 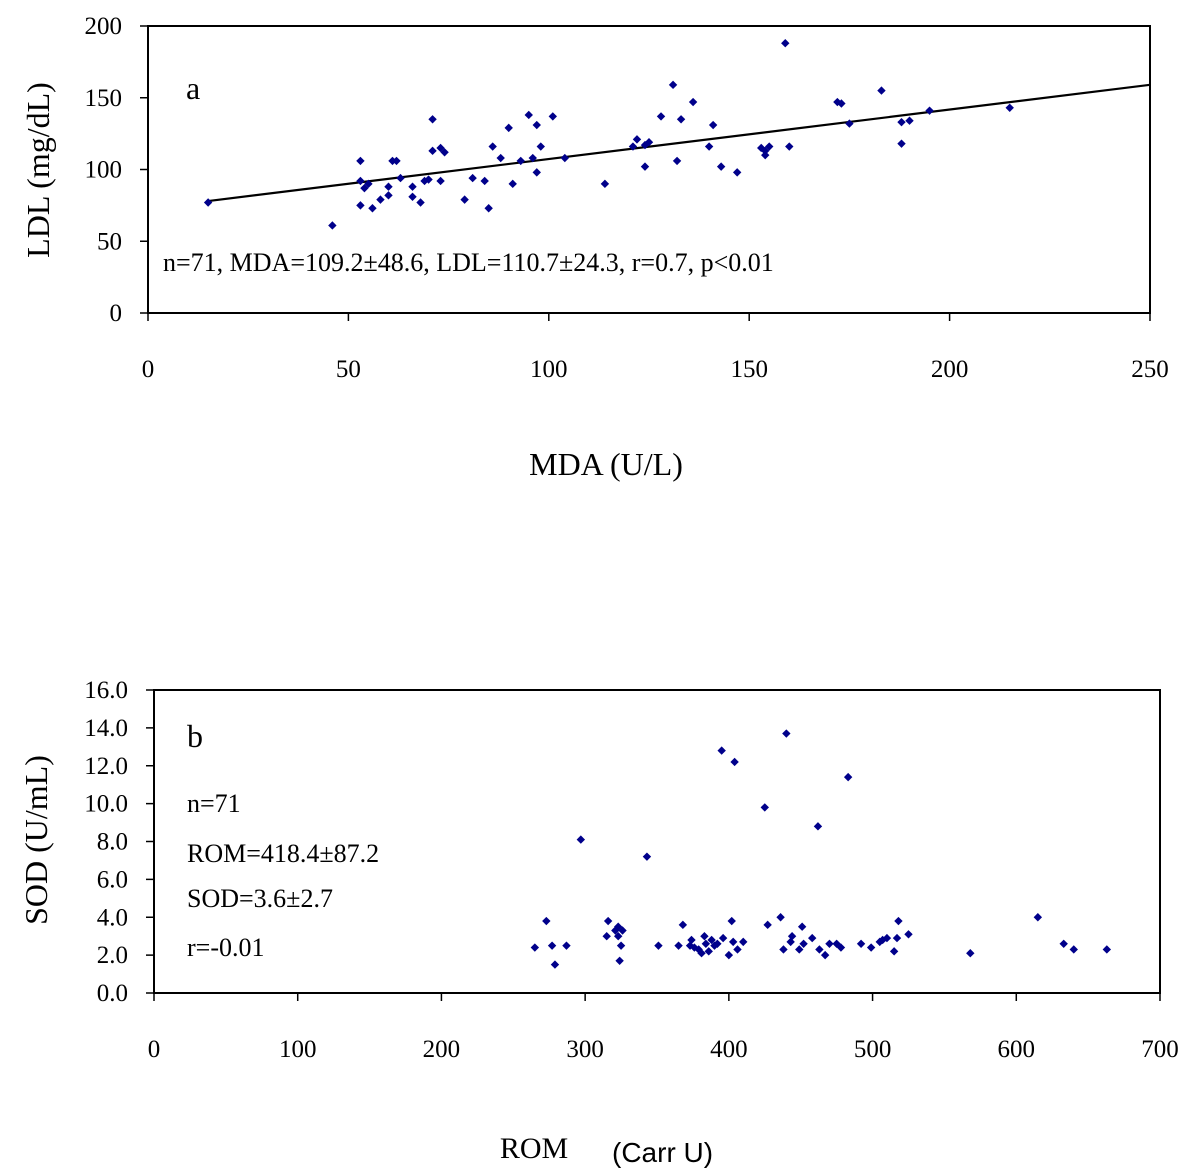 I want to click on x-tick-label: 700, so click(x=1160, y=1049).